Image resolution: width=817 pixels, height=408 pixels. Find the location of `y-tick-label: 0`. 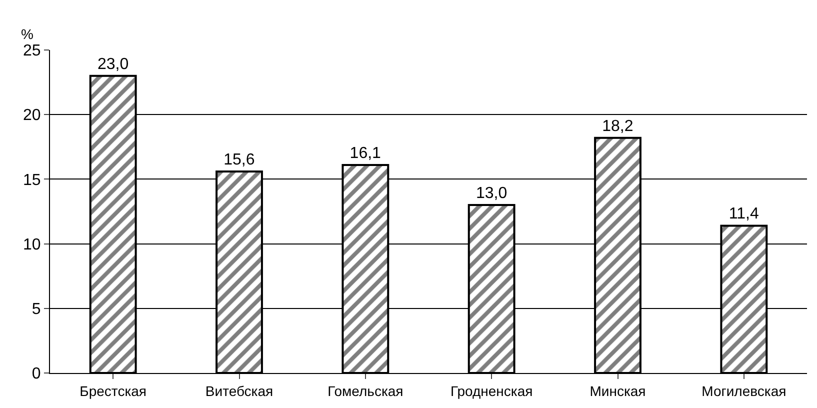

y-tick-label: 0 is located at coordinates (36, 374).